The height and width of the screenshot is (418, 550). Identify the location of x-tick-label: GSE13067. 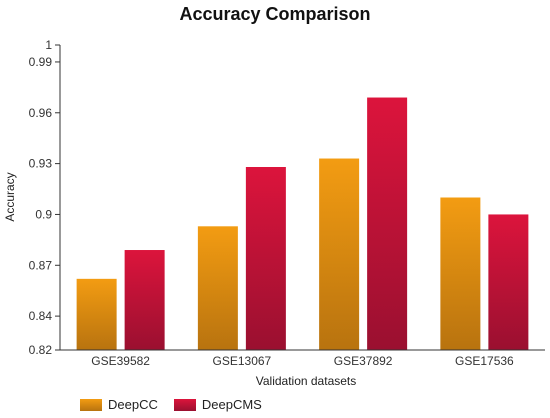
(242, 361).